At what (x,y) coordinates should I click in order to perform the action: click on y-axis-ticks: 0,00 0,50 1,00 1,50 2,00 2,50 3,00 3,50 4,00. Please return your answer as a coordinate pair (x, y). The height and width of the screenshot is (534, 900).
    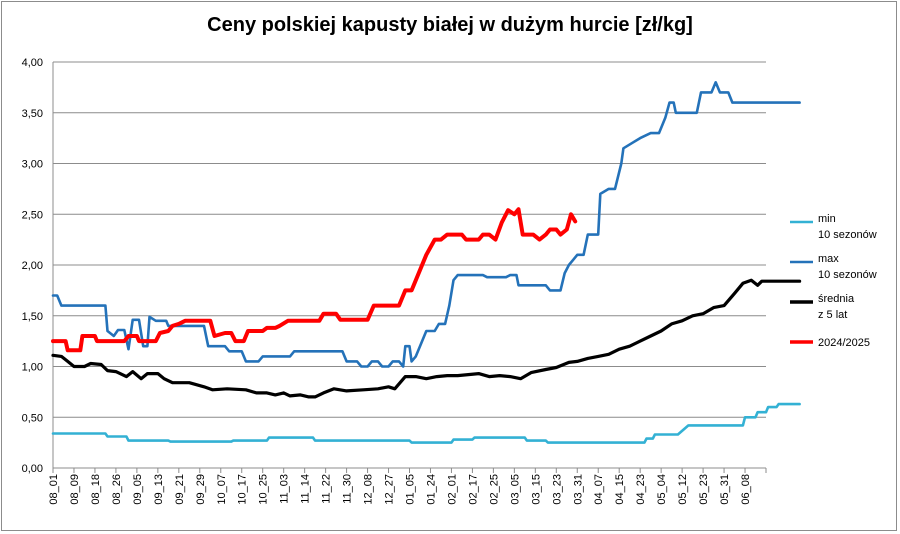
    Looking at the image, I should click on (32, 266).